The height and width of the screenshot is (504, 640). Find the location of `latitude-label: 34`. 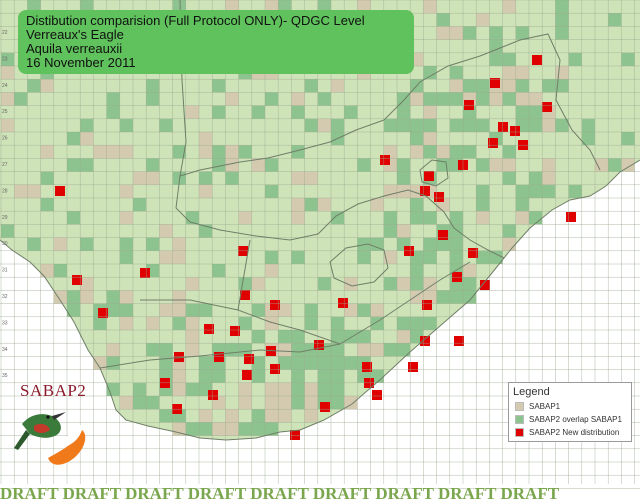

latitude-label: 34 is located at coordinates (5, 350).